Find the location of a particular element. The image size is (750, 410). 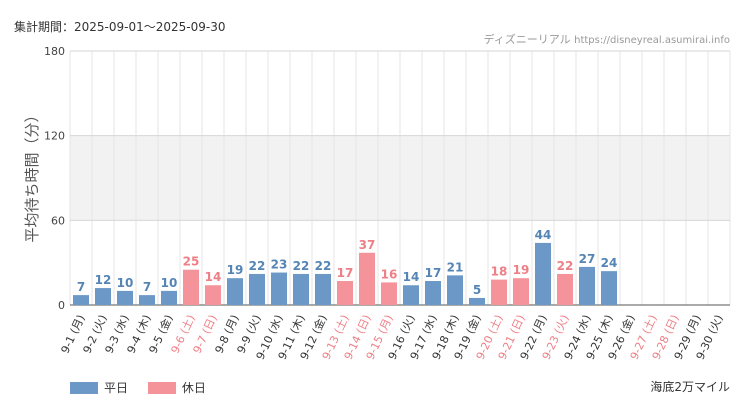

bar-value-label: 37 is located at coordinates (367, 245).